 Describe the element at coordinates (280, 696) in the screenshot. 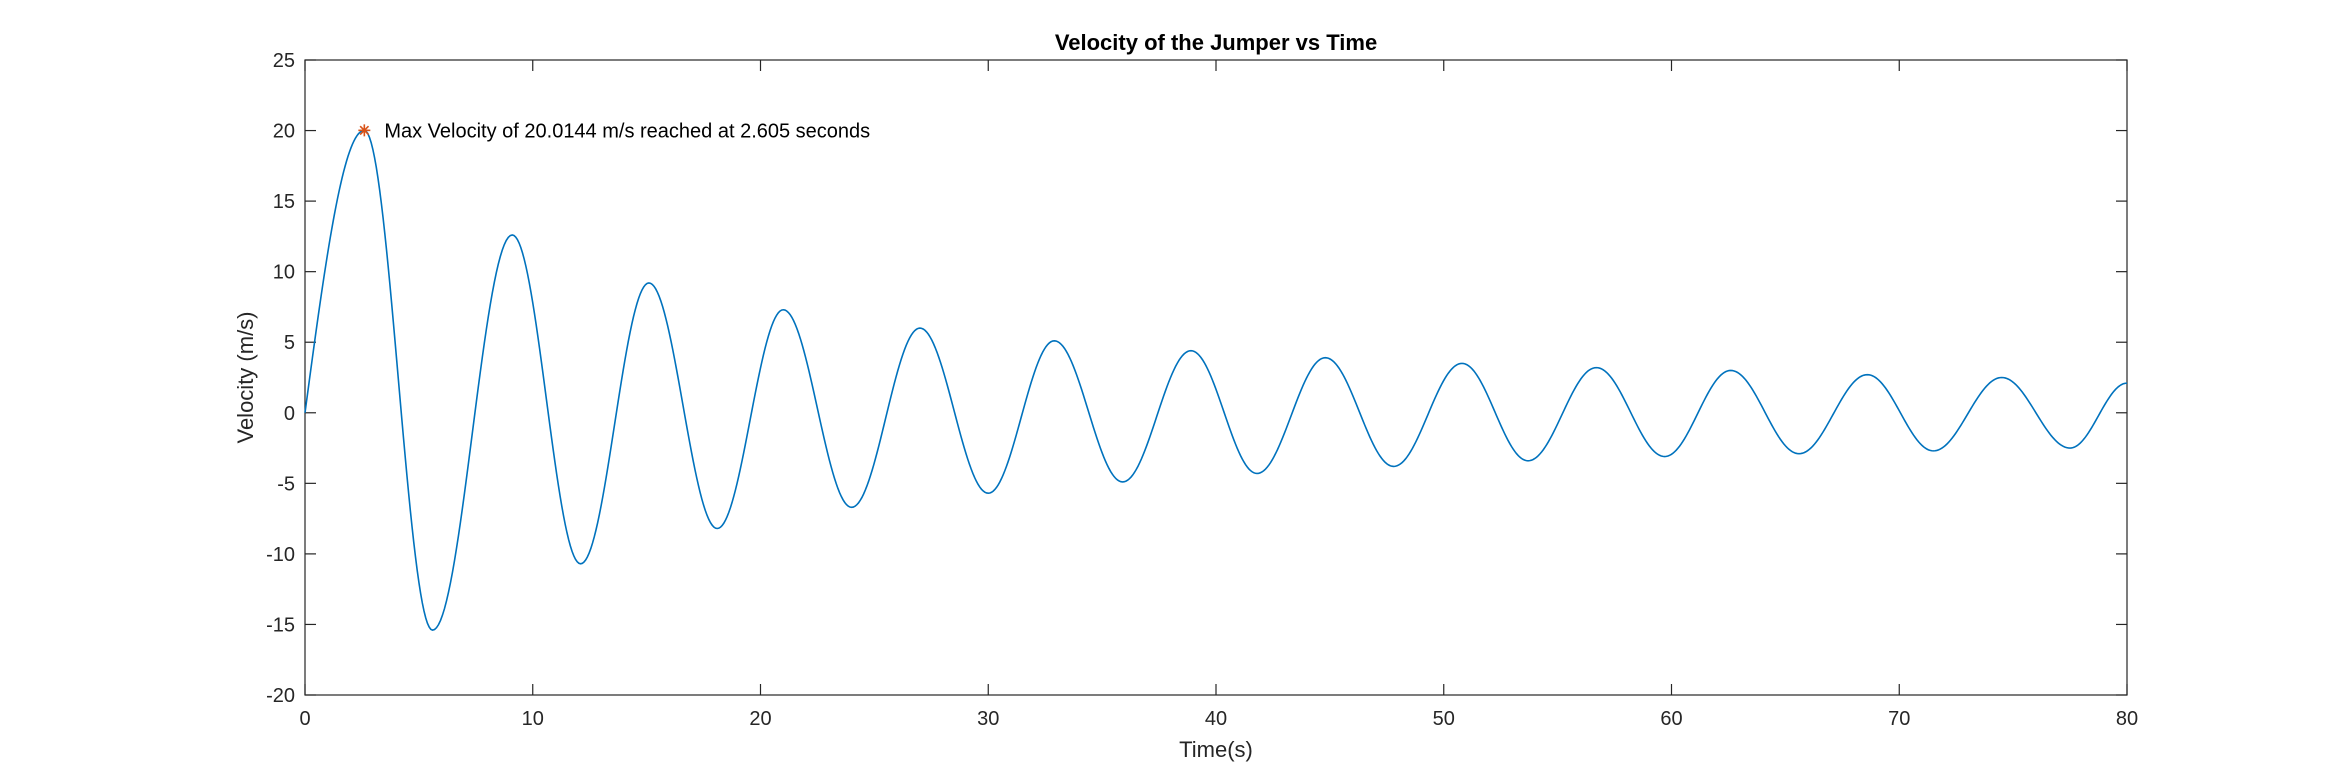

I see `y-tick-label: -20` at that location.